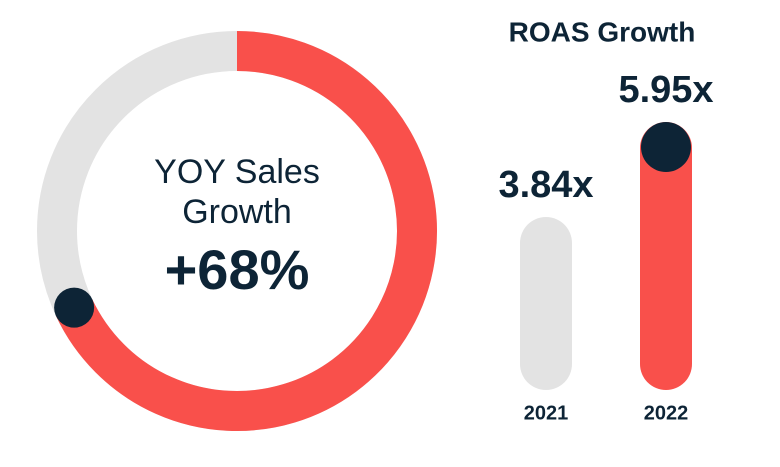  I want to click on donut-value-label: +68%, so click(237, 269).